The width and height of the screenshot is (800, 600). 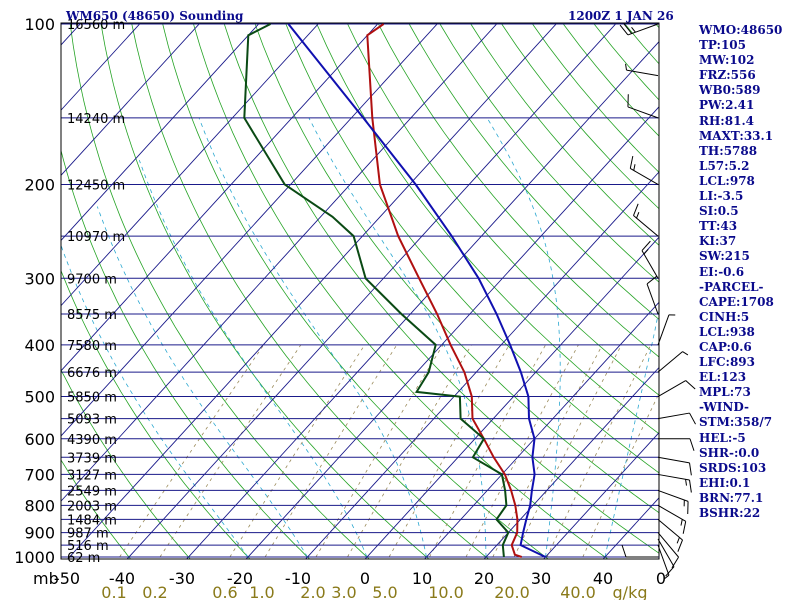 I want to click on height-label: 5850 m, so click(x=92, y=398).